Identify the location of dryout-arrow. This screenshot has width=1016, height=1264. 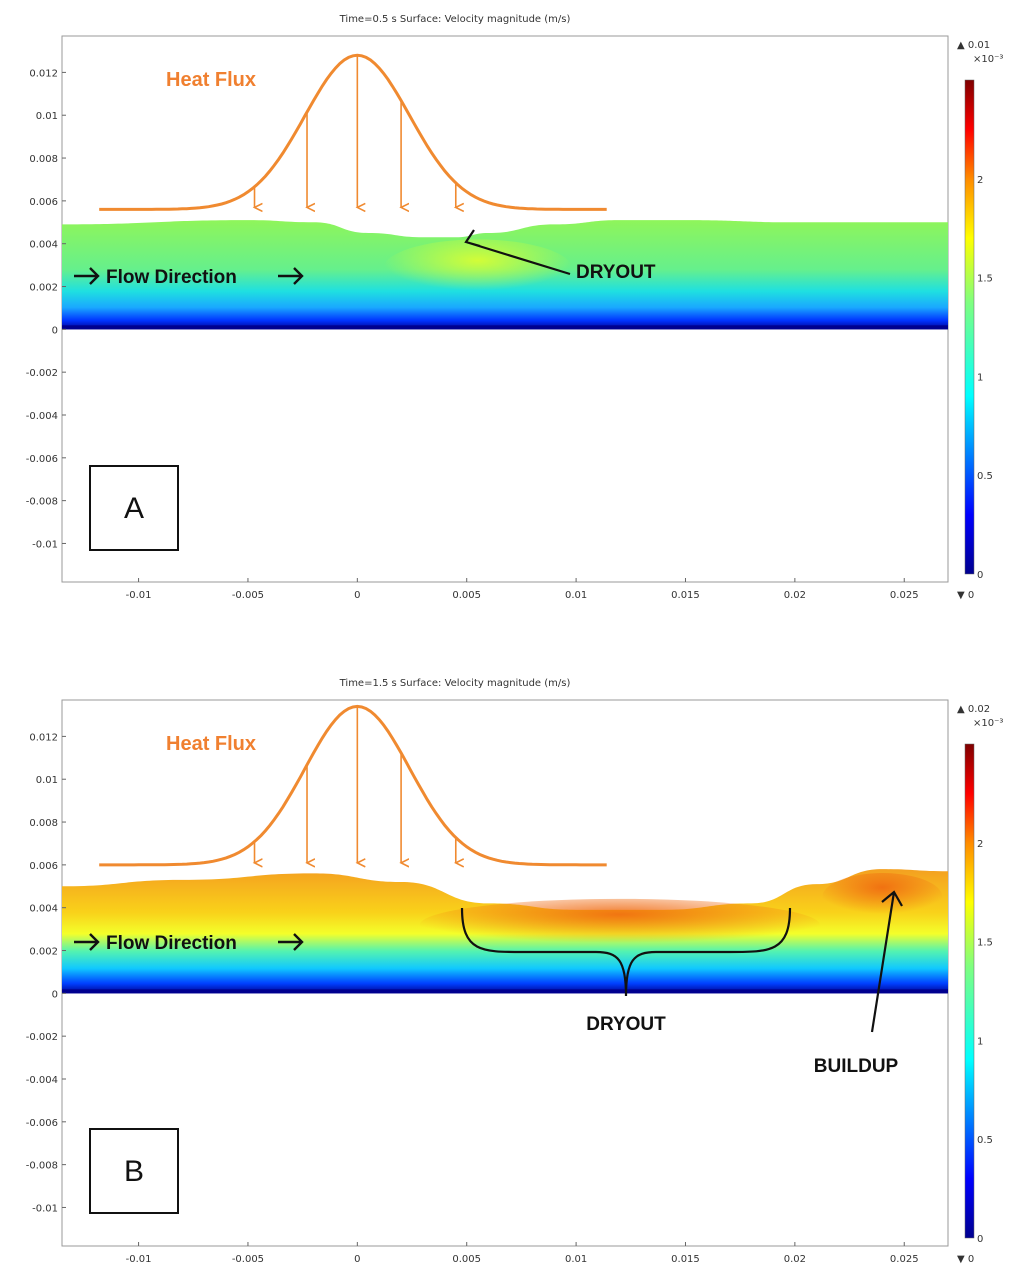
(517, 252).